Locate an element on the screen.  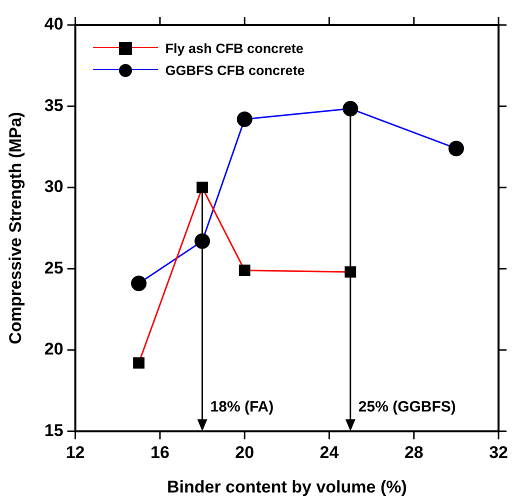
annotation: 18% (FA) is located at coordinates (242, 407).